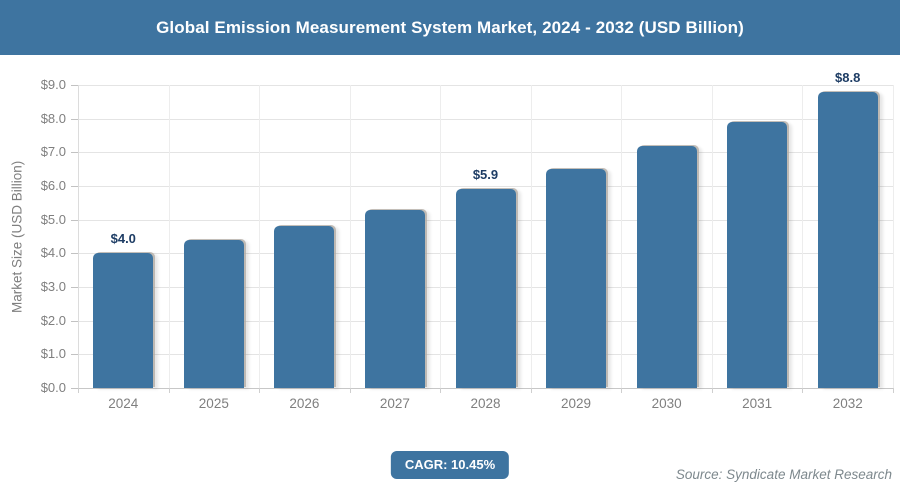  Describe the element at coordinates (783, 474) in the screenshot. I see `source-attribution: Source: Syndicate Market Research` at that location.